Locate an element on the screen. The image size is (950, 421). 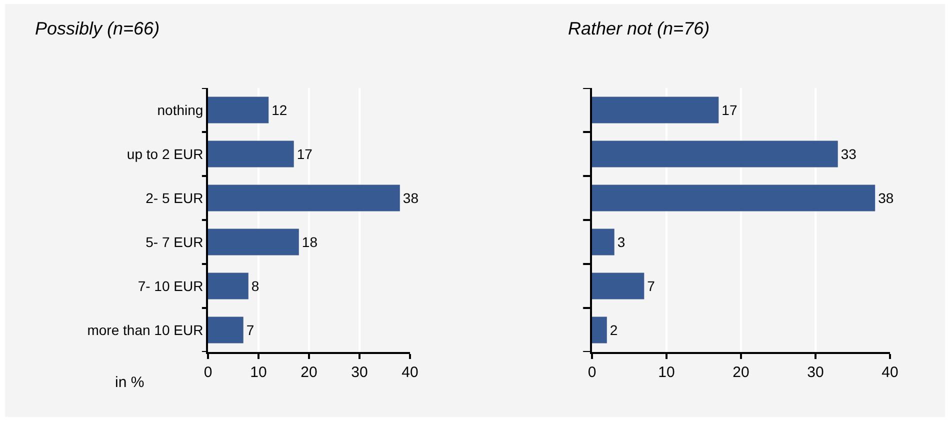
data-label: 33 is located at coordinates (848, 154).